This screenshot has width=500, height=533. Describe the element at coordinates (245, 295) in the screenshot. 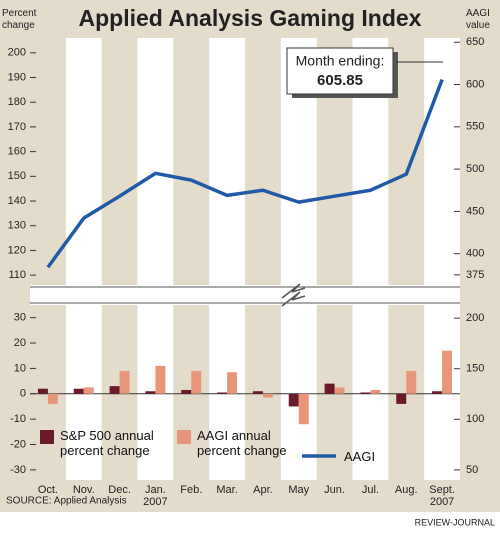

I see `axis-break` at that location.